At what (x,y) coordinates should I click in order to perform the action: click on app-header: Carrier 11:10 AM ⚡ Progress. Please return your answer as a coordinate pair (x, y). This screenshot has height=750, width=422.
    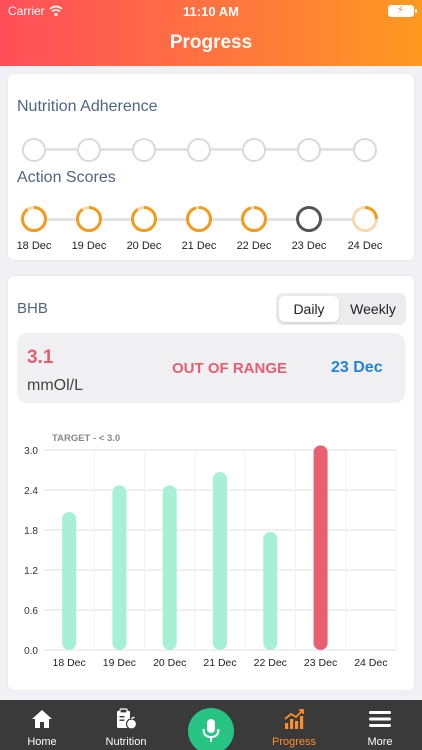
    Looking at the image, I should click on (211, 33).